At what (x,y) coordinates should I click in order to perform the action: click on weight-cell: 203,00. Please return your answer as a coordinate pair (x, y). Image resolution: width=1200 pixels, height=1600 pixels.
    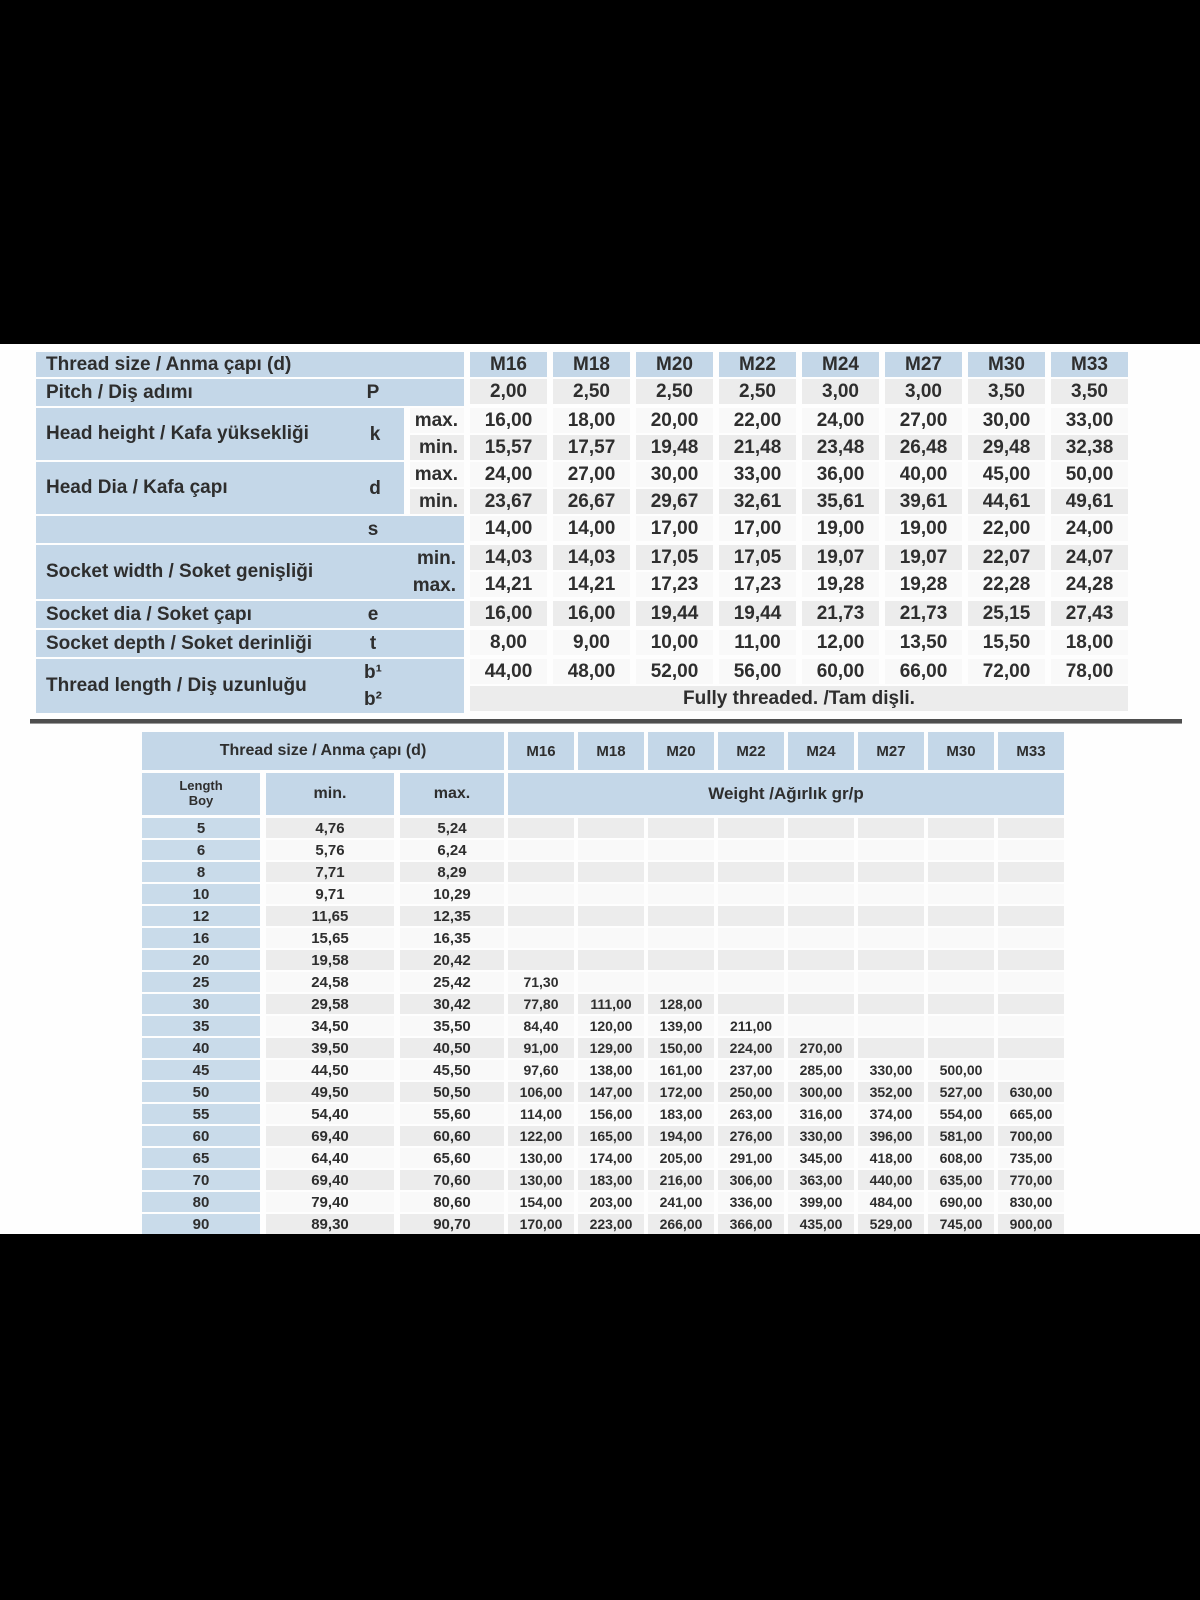
    Looking at the image, I should click on (611, 1202).